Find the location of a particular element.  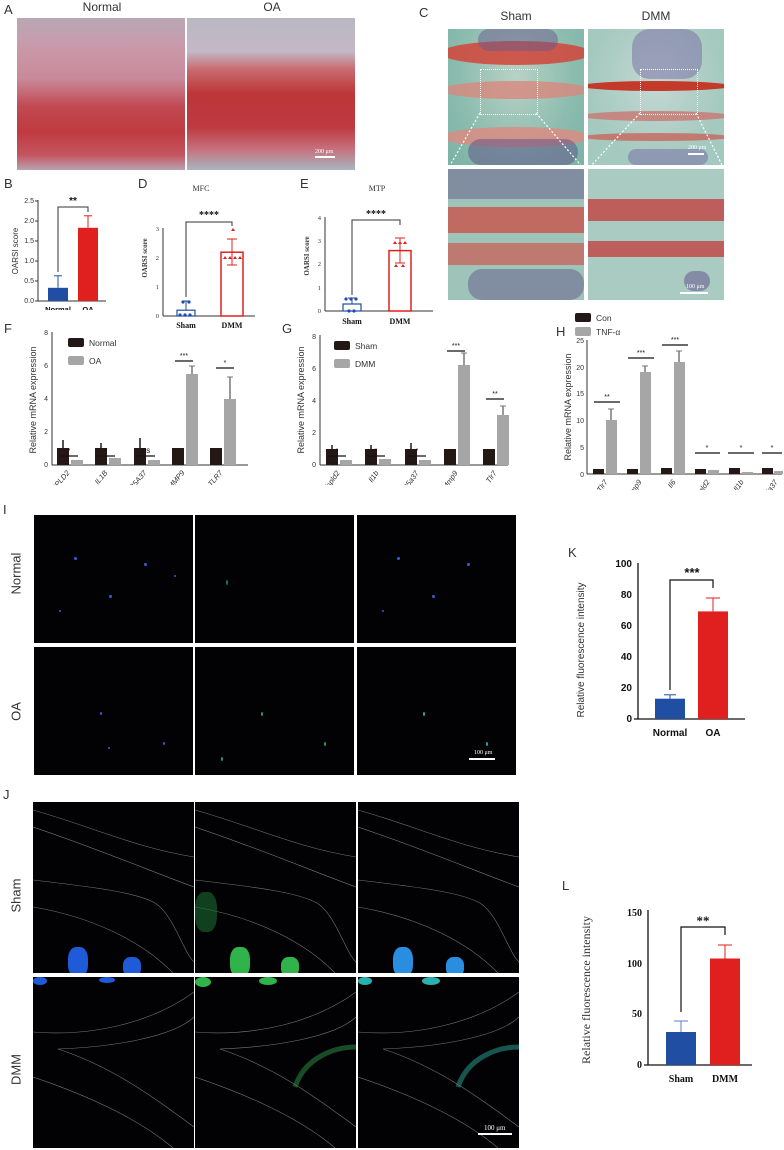

histology-image-dmm-high: 100 μm is located at coordinates (656, 234).